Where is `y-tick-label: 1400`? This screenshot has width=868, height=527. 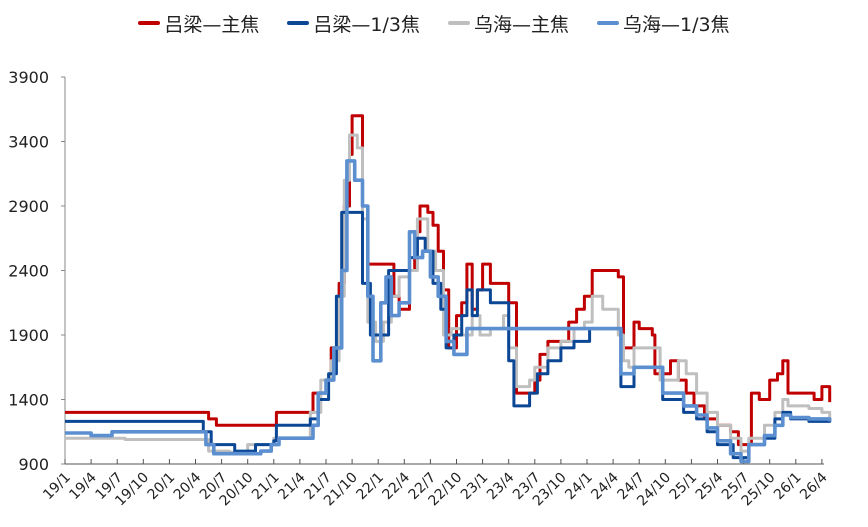
y-tick-label: 1400 is located at coordinates (28, 400).